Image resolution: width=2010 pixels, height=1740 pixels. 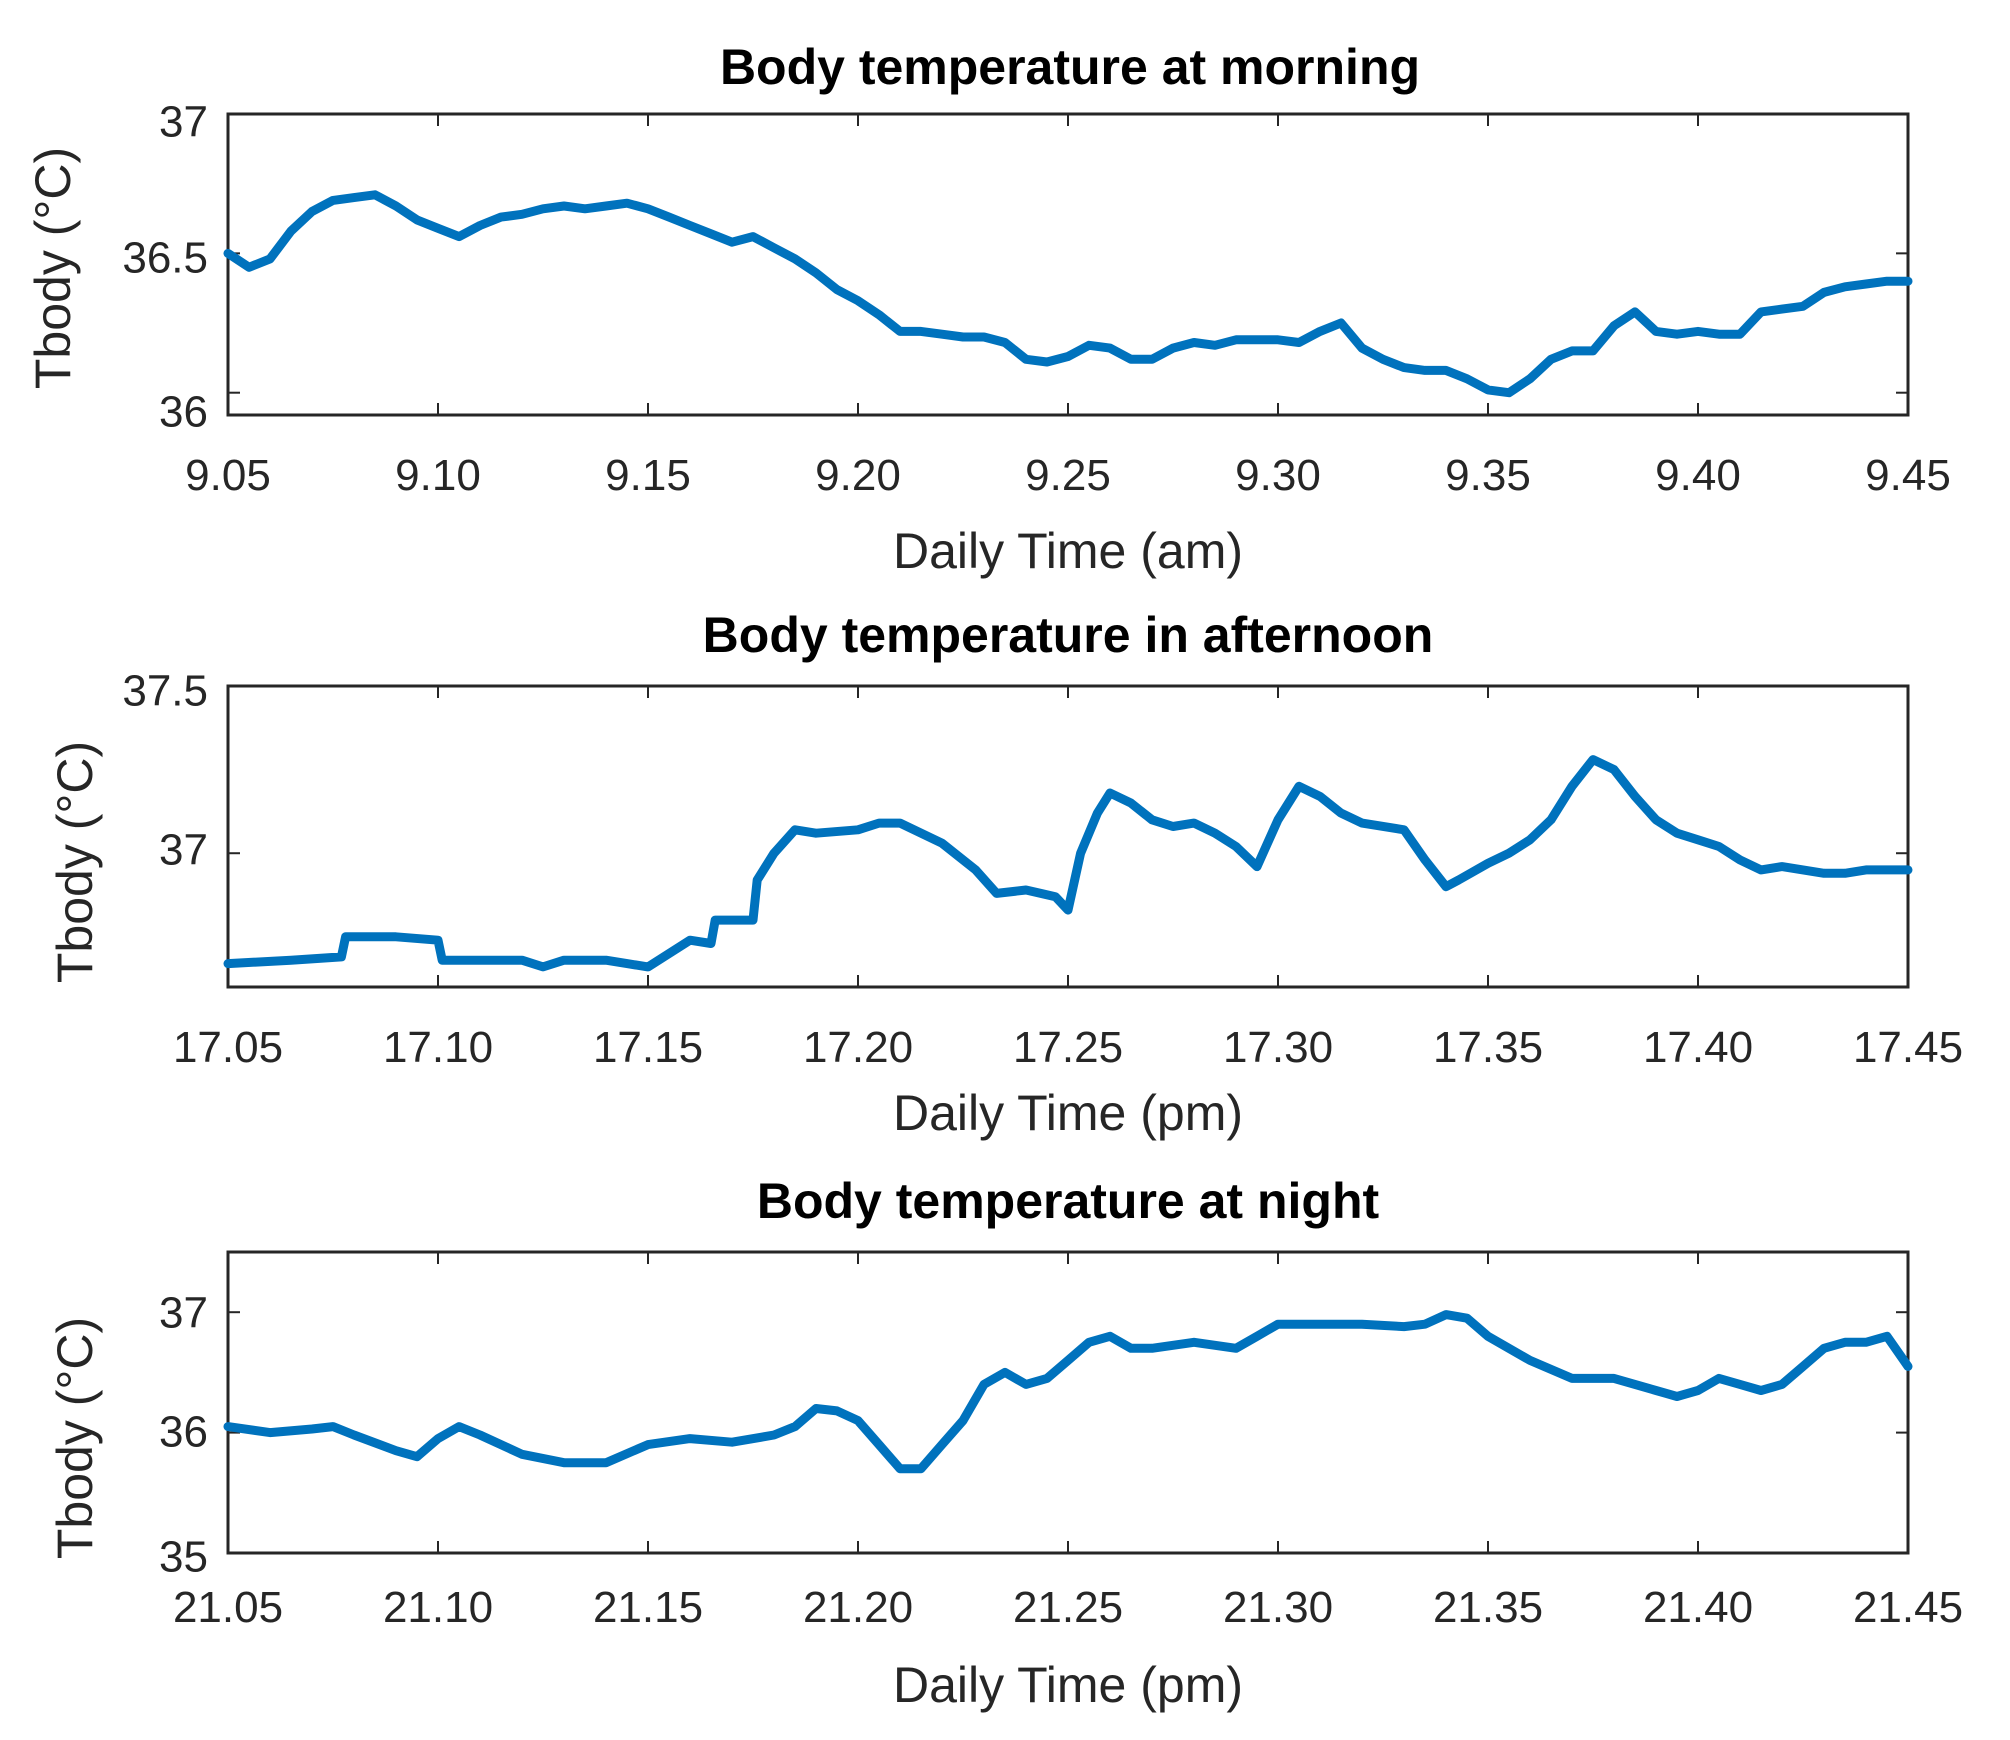 I want to click on x-tick-label: 9.30, so click(x=1278, y=475).